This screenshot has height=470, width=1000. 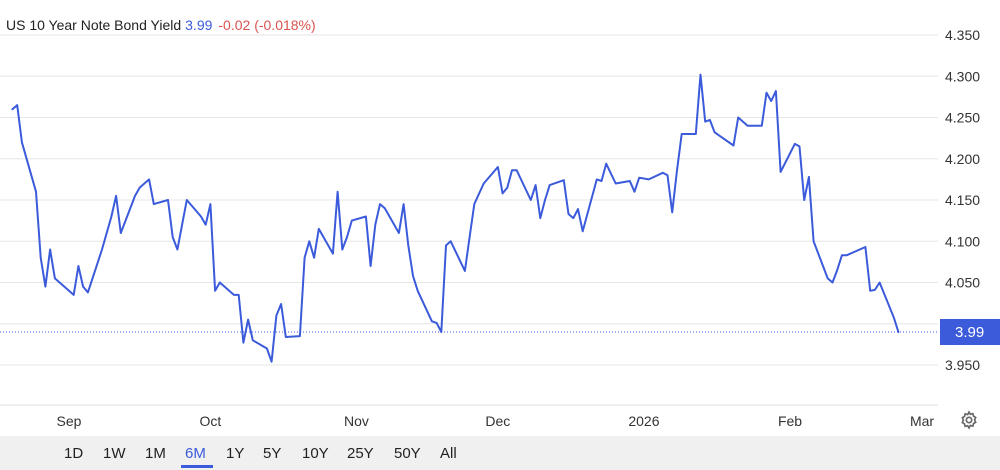 What do you see at coordinates (962, 283) in the screenshot?
I see `y-tick-label: 4.050` at bounding box center [962, 283].